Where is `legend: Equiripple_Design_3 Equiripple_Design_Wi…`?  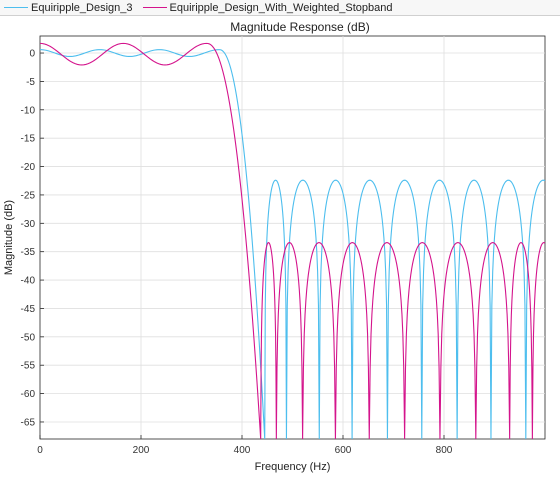
legend: Equiripple_Design_3 Equiripple_Design_Wi… is located at coordinates (280, 8).